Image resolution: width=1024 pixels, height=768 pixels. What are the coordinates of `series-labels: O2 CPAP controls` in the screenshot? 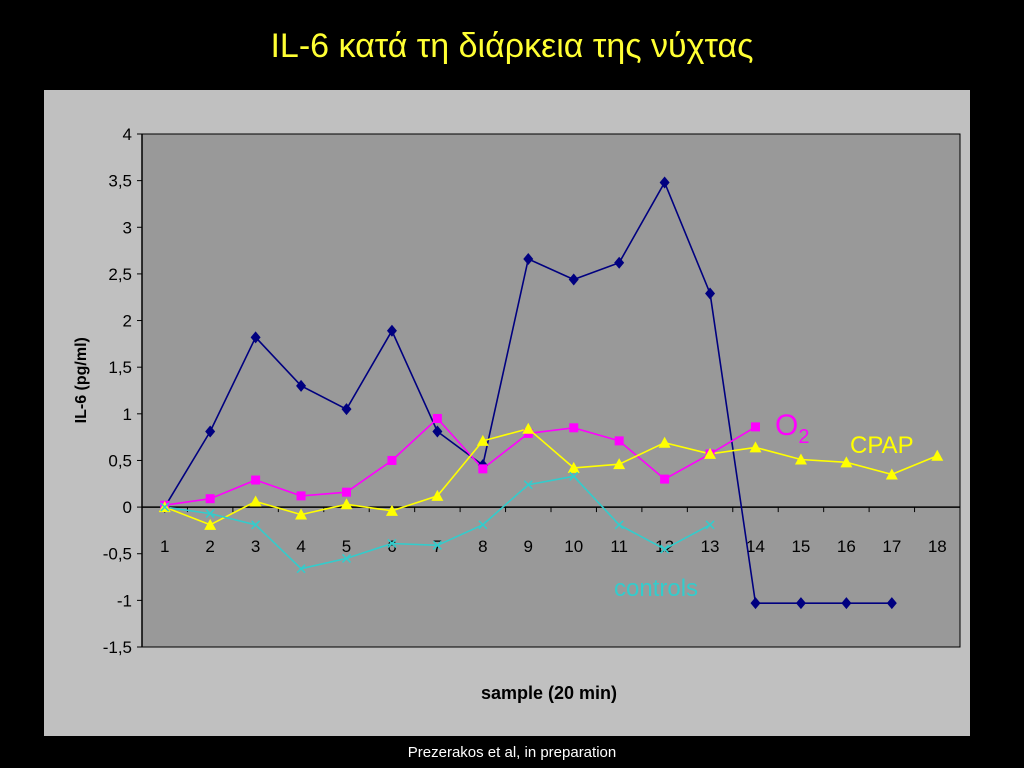 It's located at (764, 505).